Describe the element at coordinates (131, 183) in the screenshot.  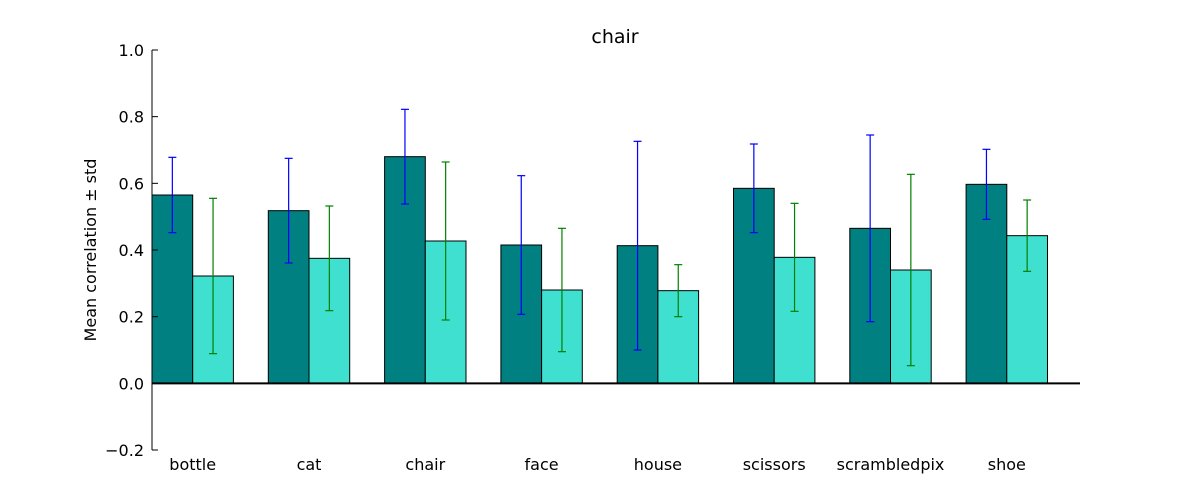
I see `y-tick-label: 0.6` at that location.